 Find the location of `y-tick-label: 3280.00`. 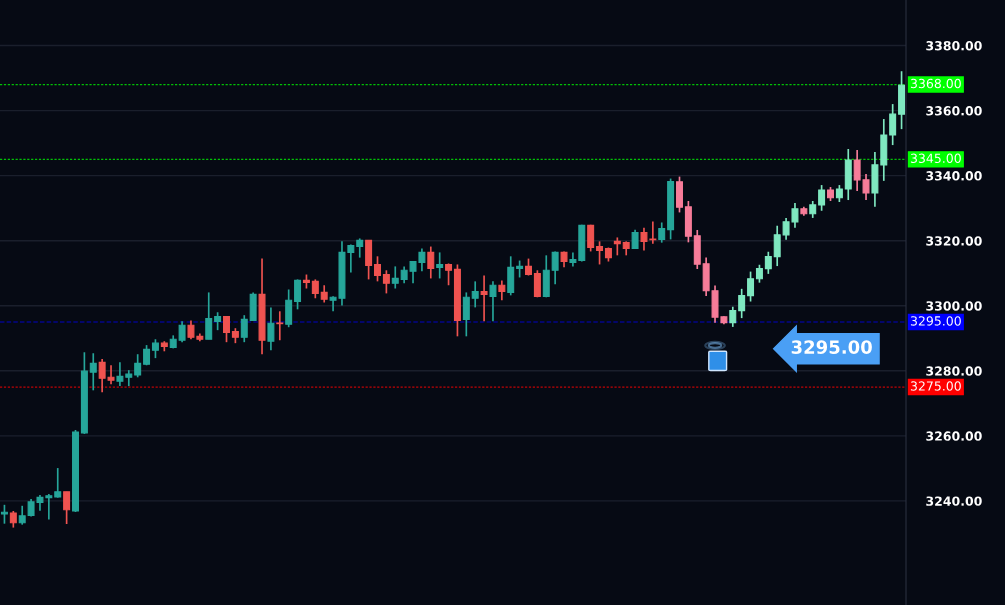

y-tick-label: 3280.00 is located at coordinates (954, 371).